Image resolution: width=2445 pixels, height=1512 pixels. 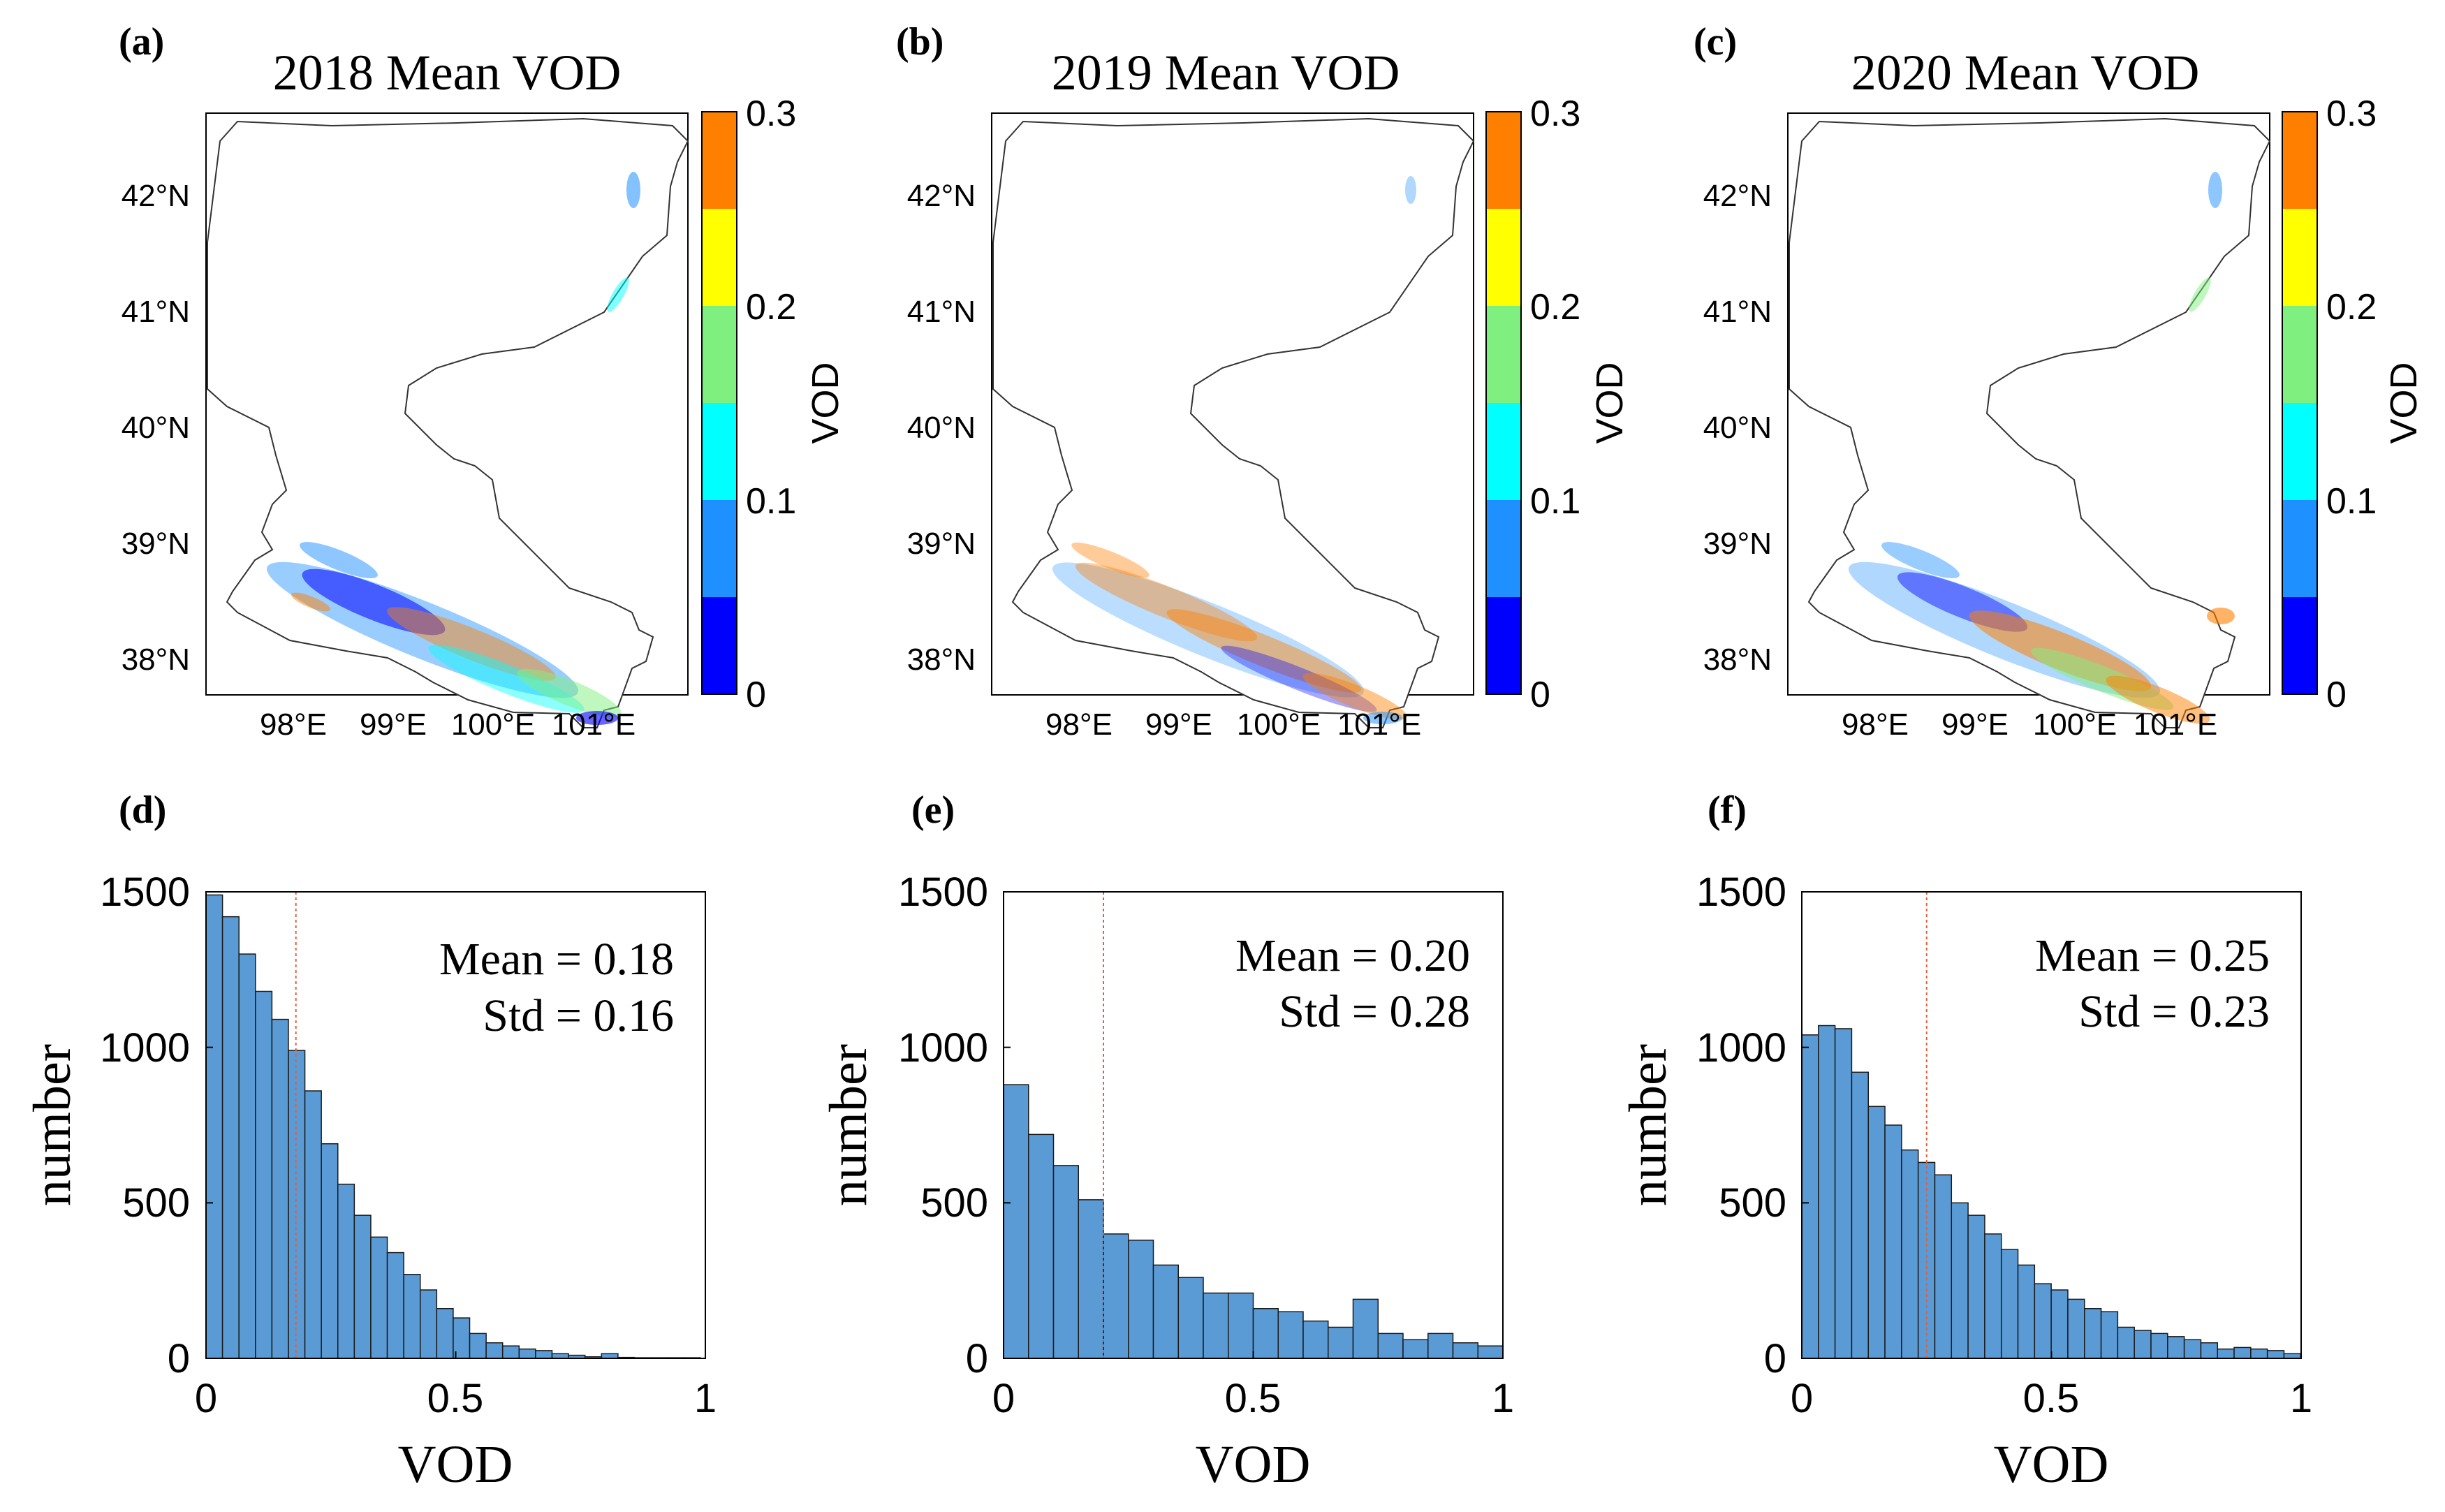 I want to click on panel-letter: (a), so click(x=141, y=42).